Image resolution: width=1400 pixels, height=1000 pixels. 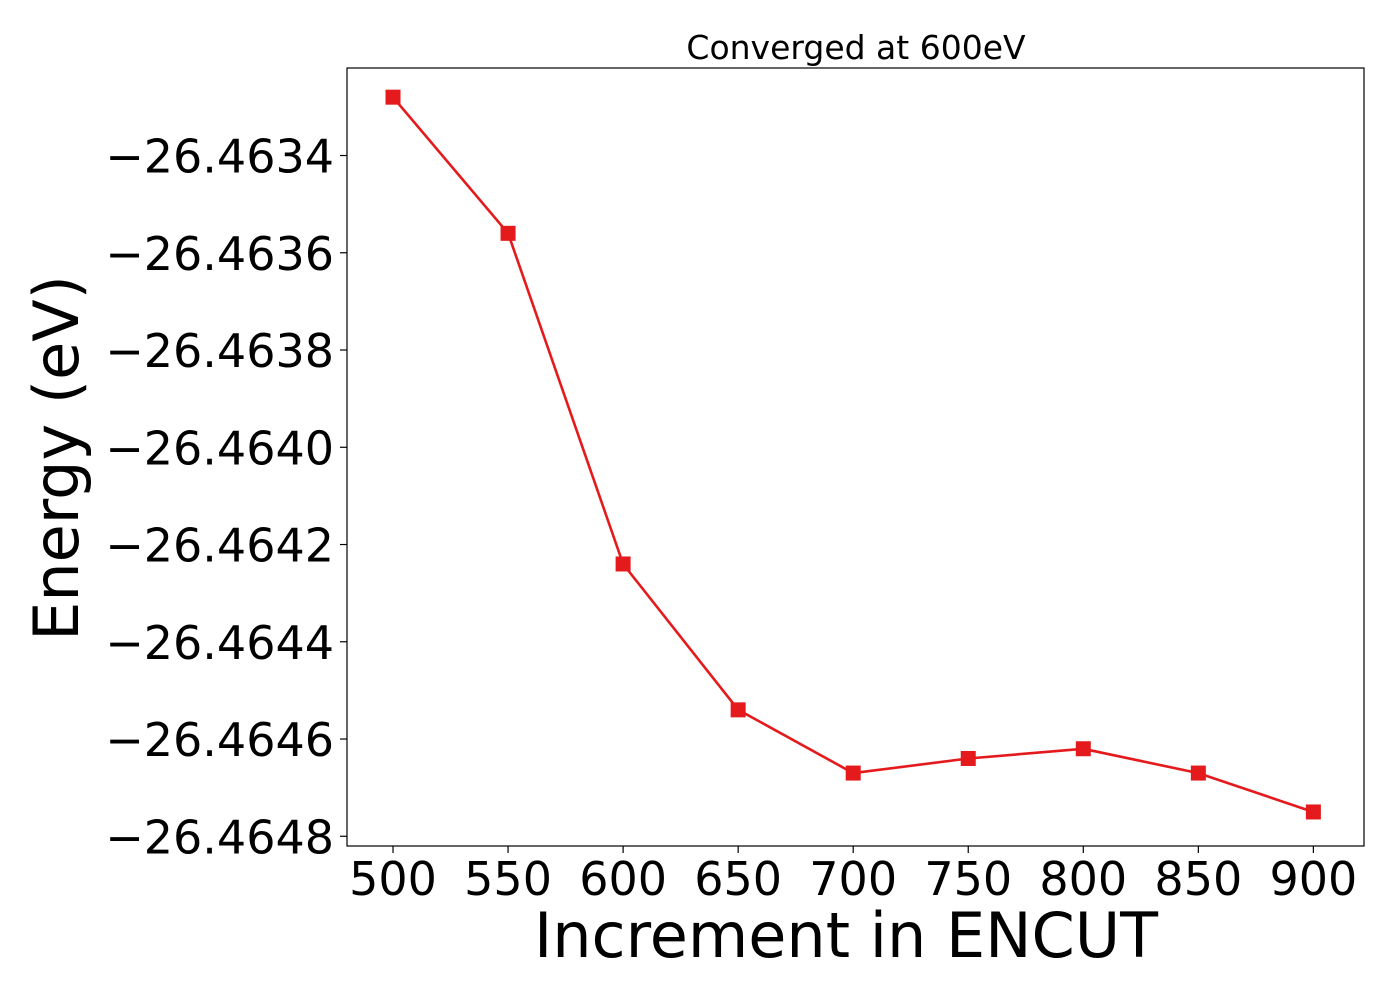 What do you see at coordinates (393, 879) in the screenshot?
I see `x-tick-label: 500` at bounding box center [393, 879].